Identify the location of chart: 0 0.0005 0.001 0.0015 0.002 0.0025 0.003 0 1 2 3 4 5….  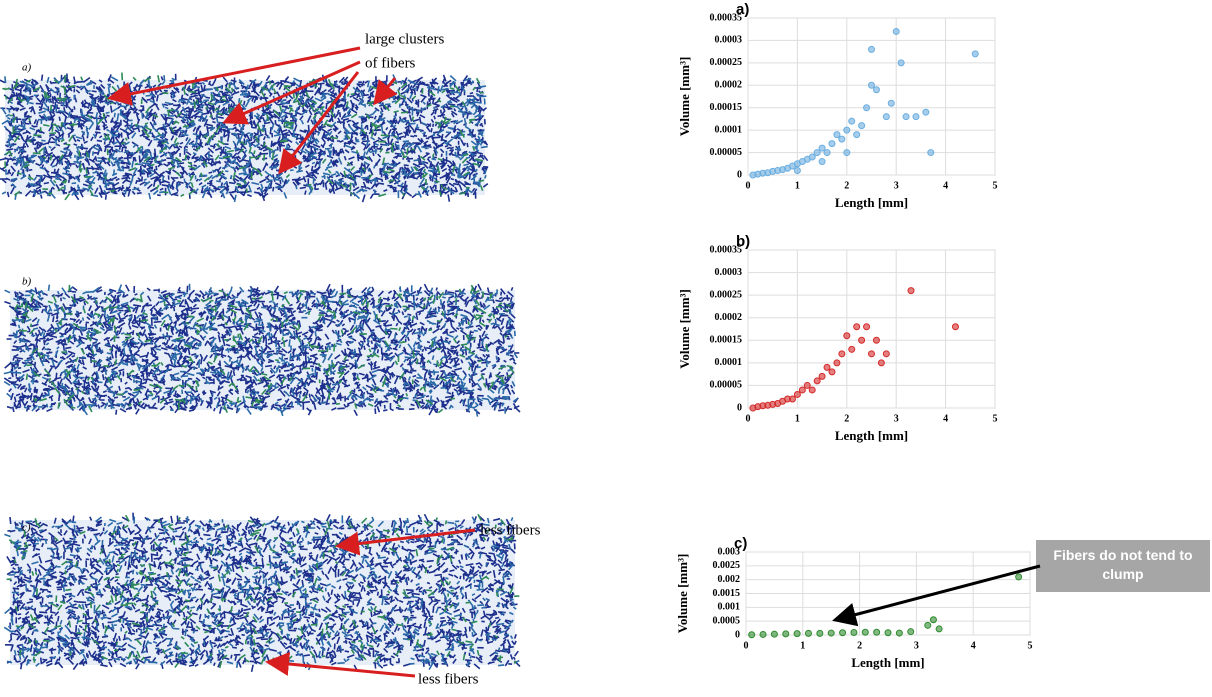
(854, 602).